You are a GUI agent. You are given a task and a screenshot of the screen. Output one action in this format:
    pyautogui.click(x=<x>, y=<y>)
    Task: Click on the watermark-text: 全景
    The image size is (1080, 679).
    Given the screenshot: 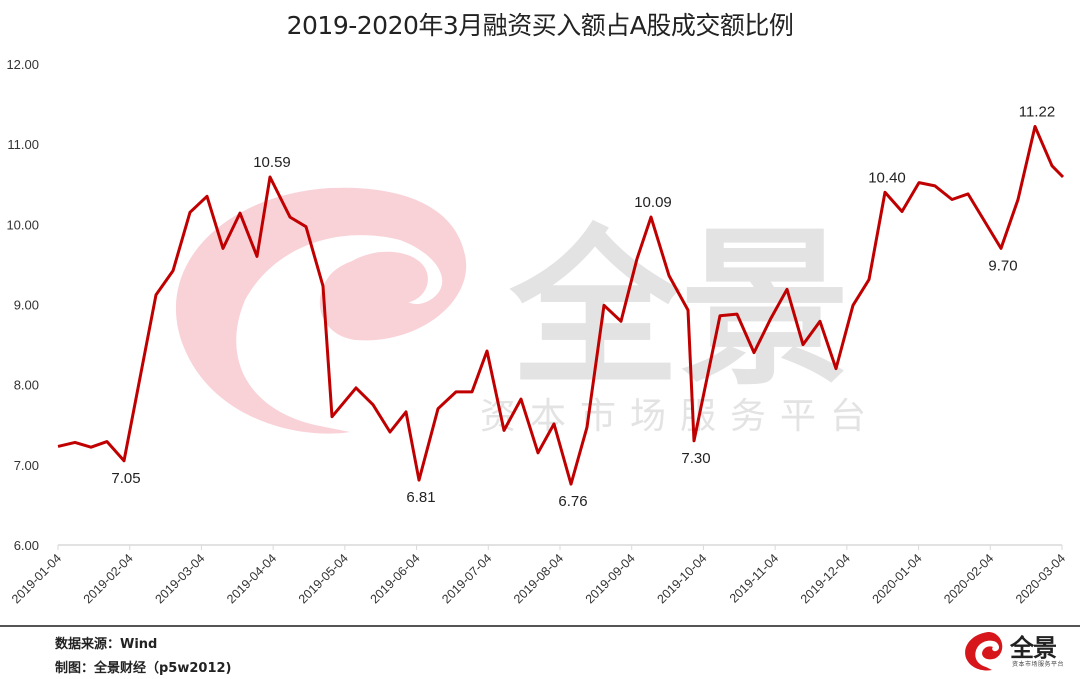 What is the action you would take?
    pyautogui.click(x=679, y=310)
    